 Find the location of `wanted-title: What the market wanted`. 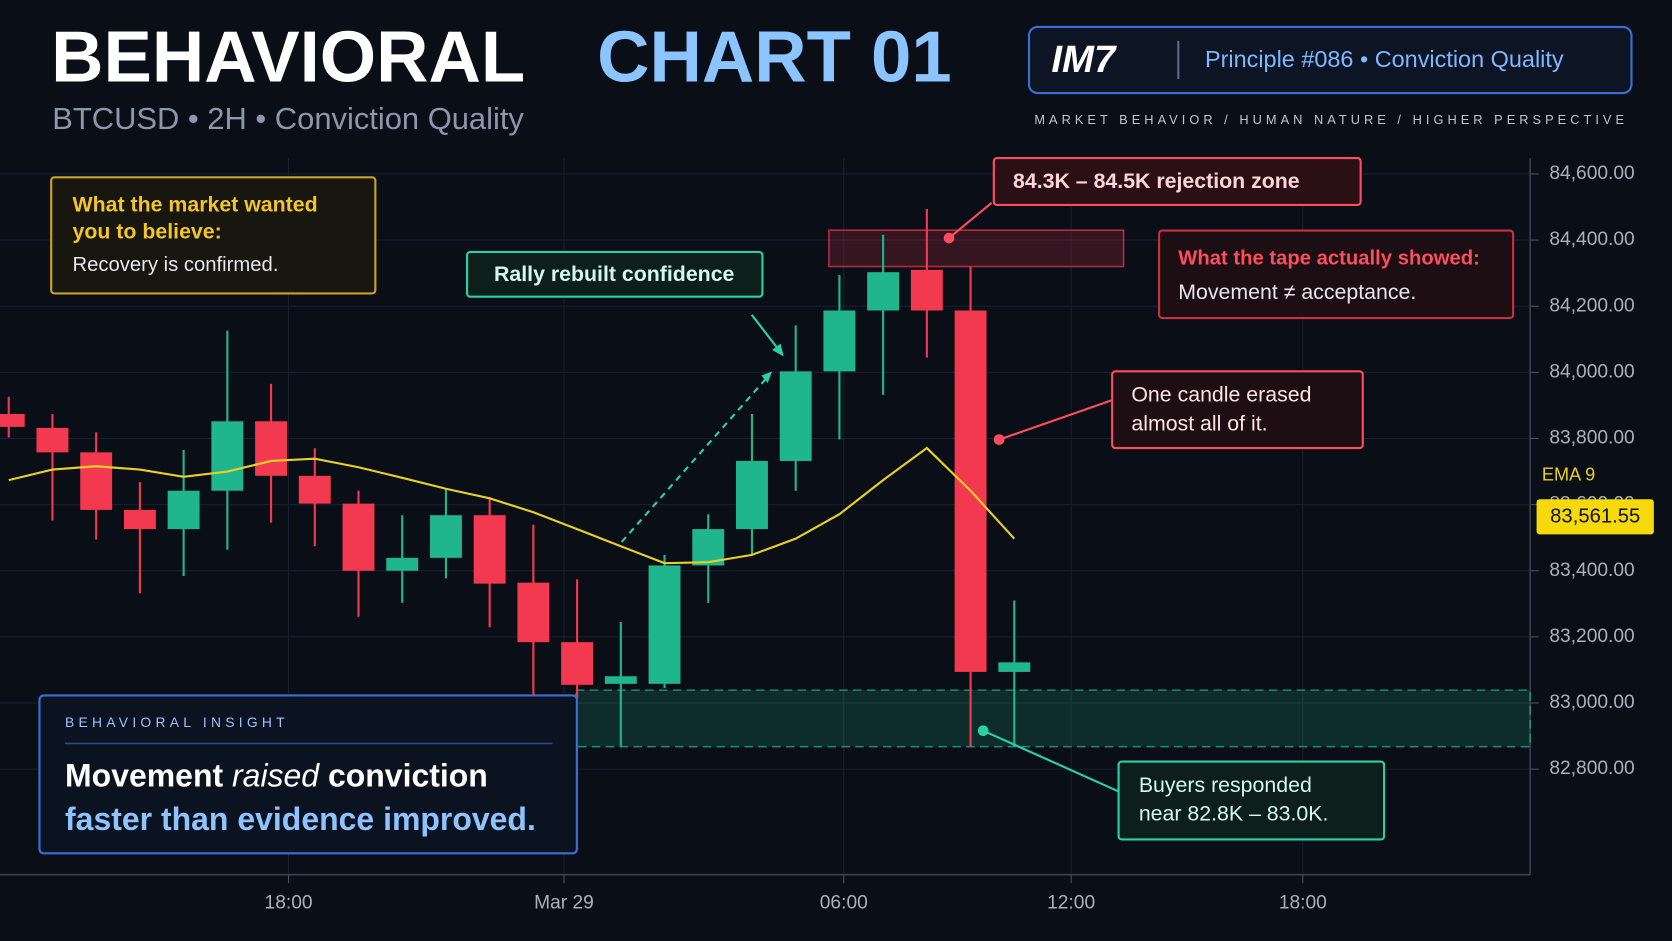

wanted-title: What the market wanted is located at coordinates (195, 205).